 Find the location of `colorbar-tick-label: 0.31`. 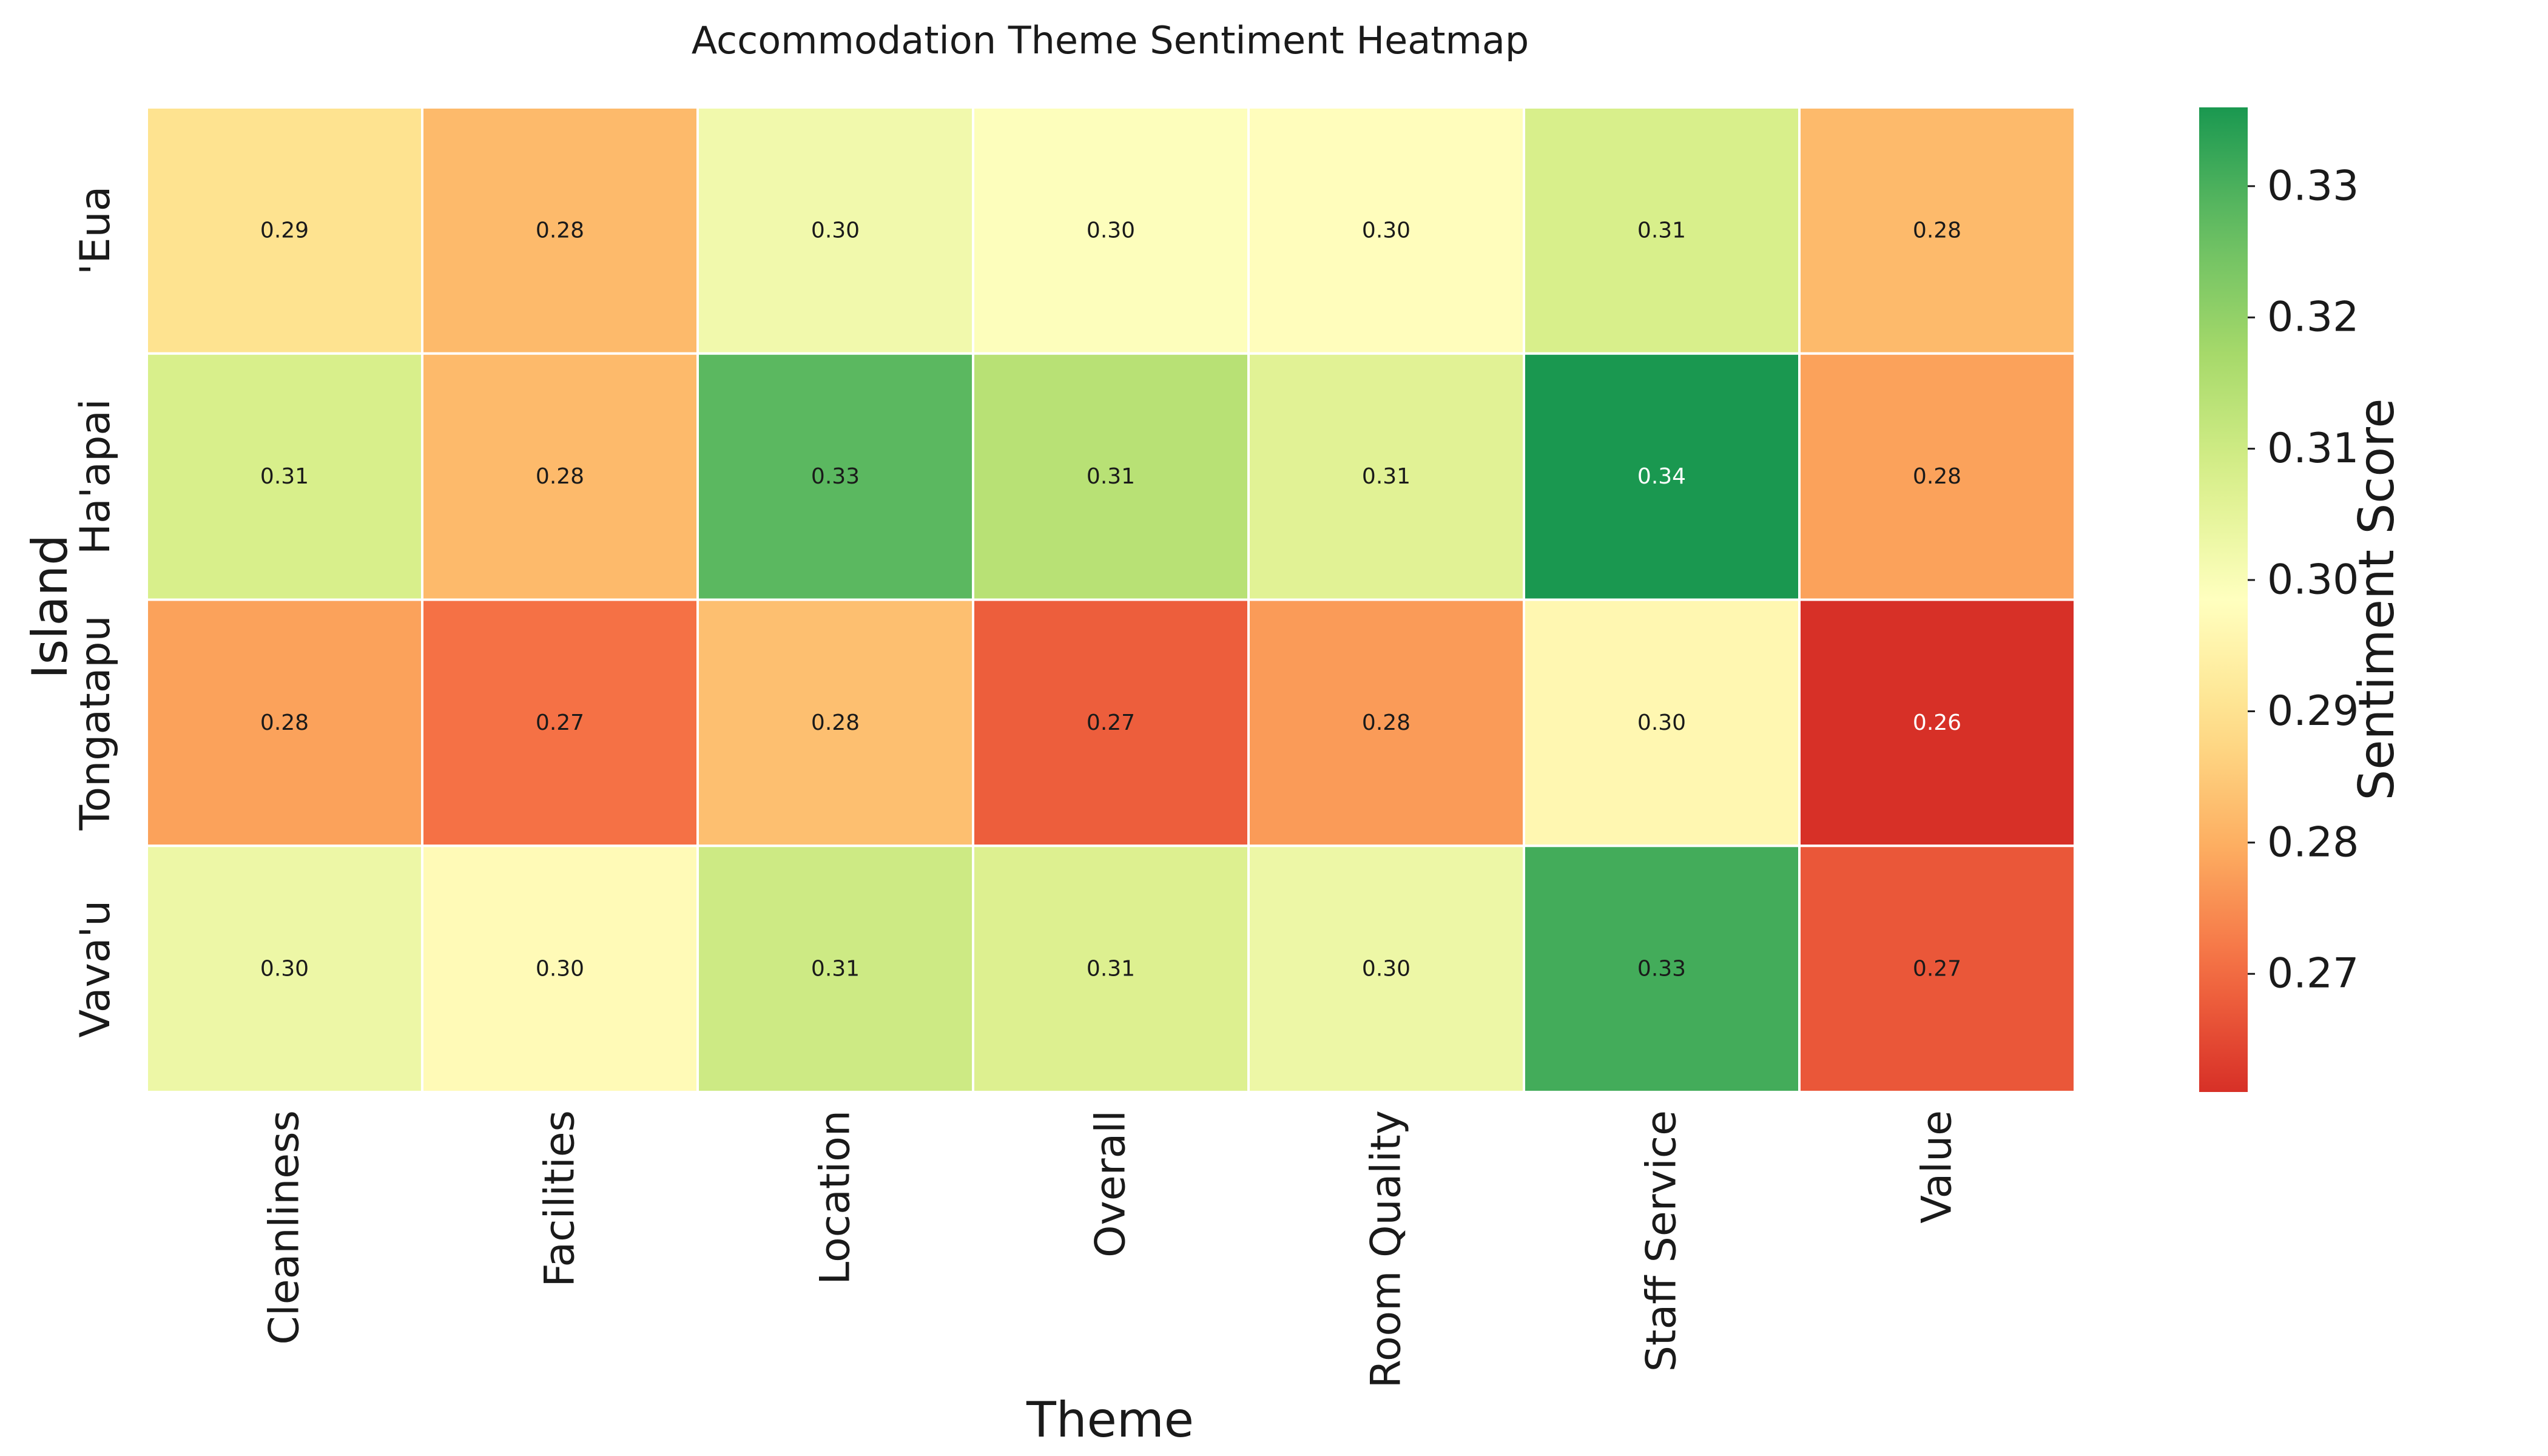

colorbar-tick-label: 0.31 is located at coordinates (2313, 449).